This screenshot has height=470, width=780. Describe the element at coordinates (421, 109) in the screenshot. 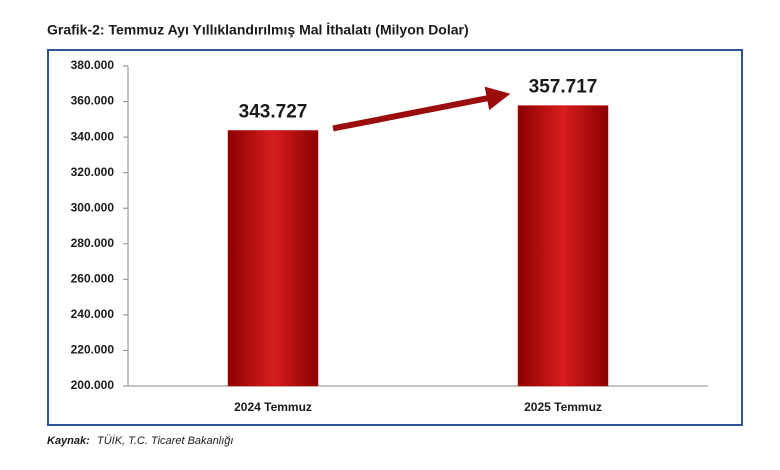

I see `trend-arrow` at that location.